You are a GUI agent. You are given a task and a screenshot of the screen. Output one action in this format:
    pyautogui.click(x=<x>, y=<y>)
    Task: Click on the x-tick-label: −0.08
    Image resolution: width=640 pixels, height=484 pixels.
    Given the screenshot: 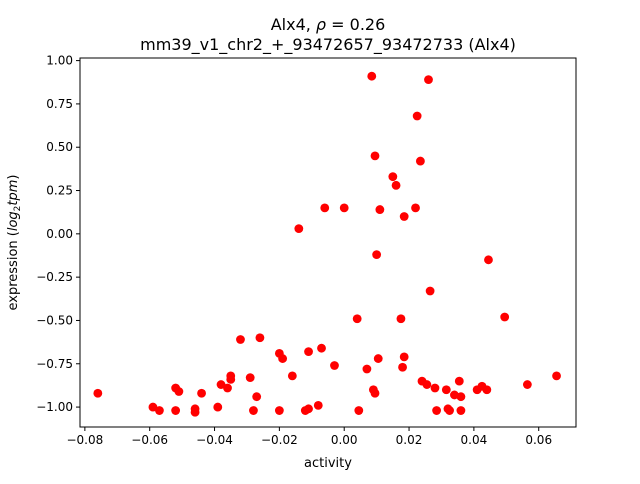 What is the action you would take?
    pyautogui.click(x=84, y=440)
    